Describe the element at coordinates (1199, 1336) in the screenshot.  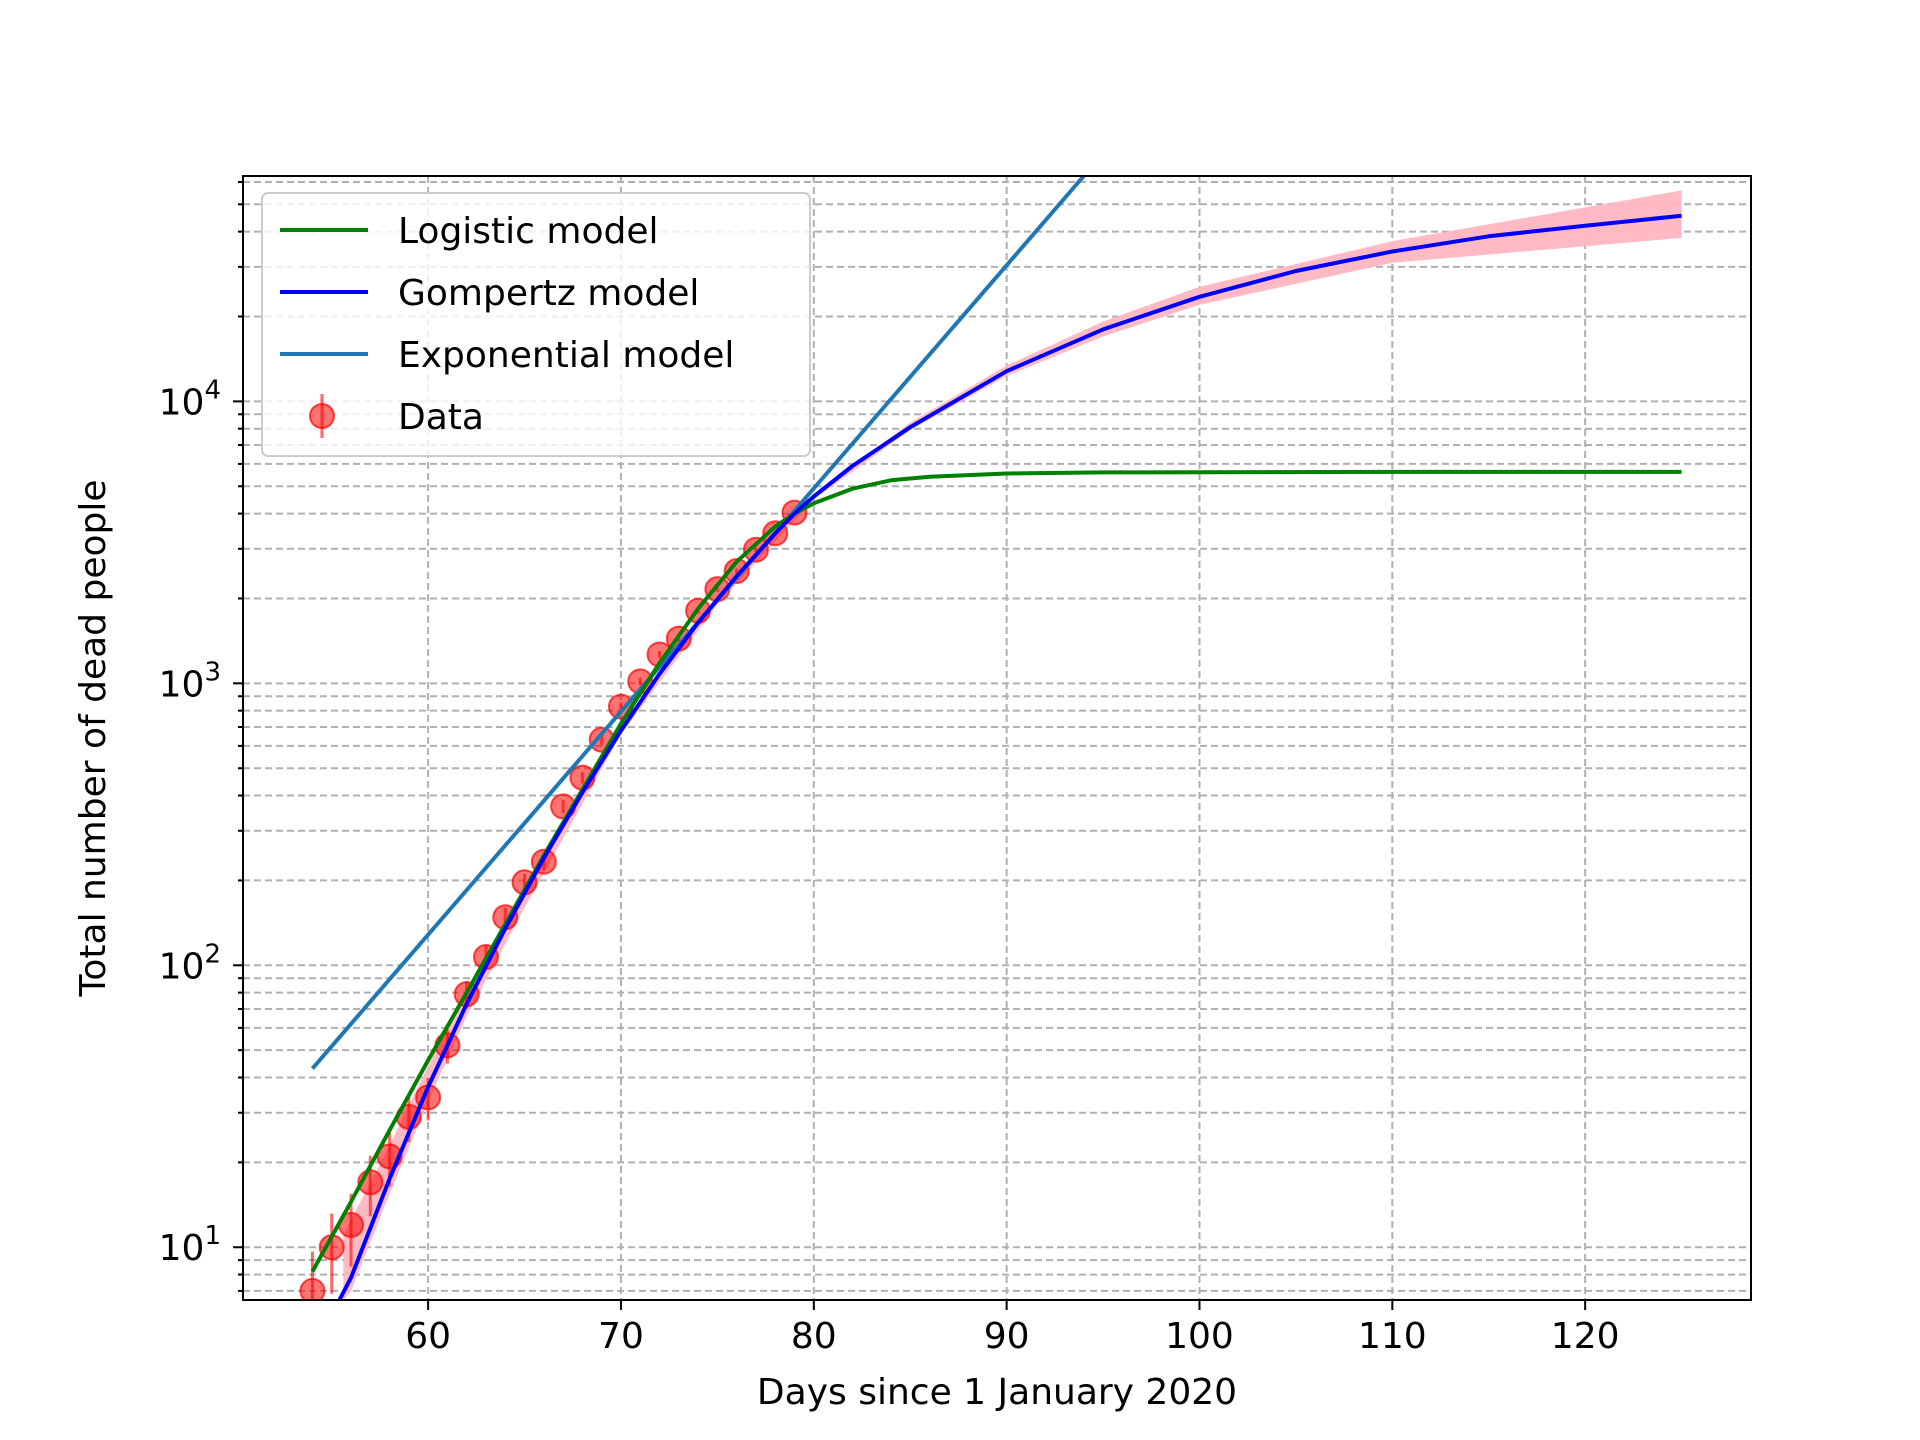
I see `x-tick-label: 100` at that location.